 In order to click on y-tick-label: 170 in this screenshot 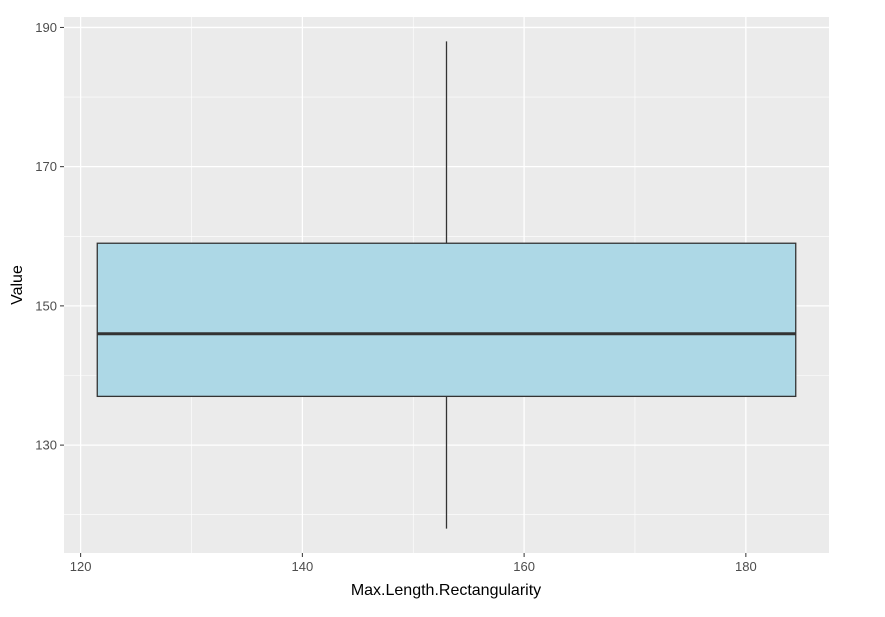, I will do `click(46, 166)`.